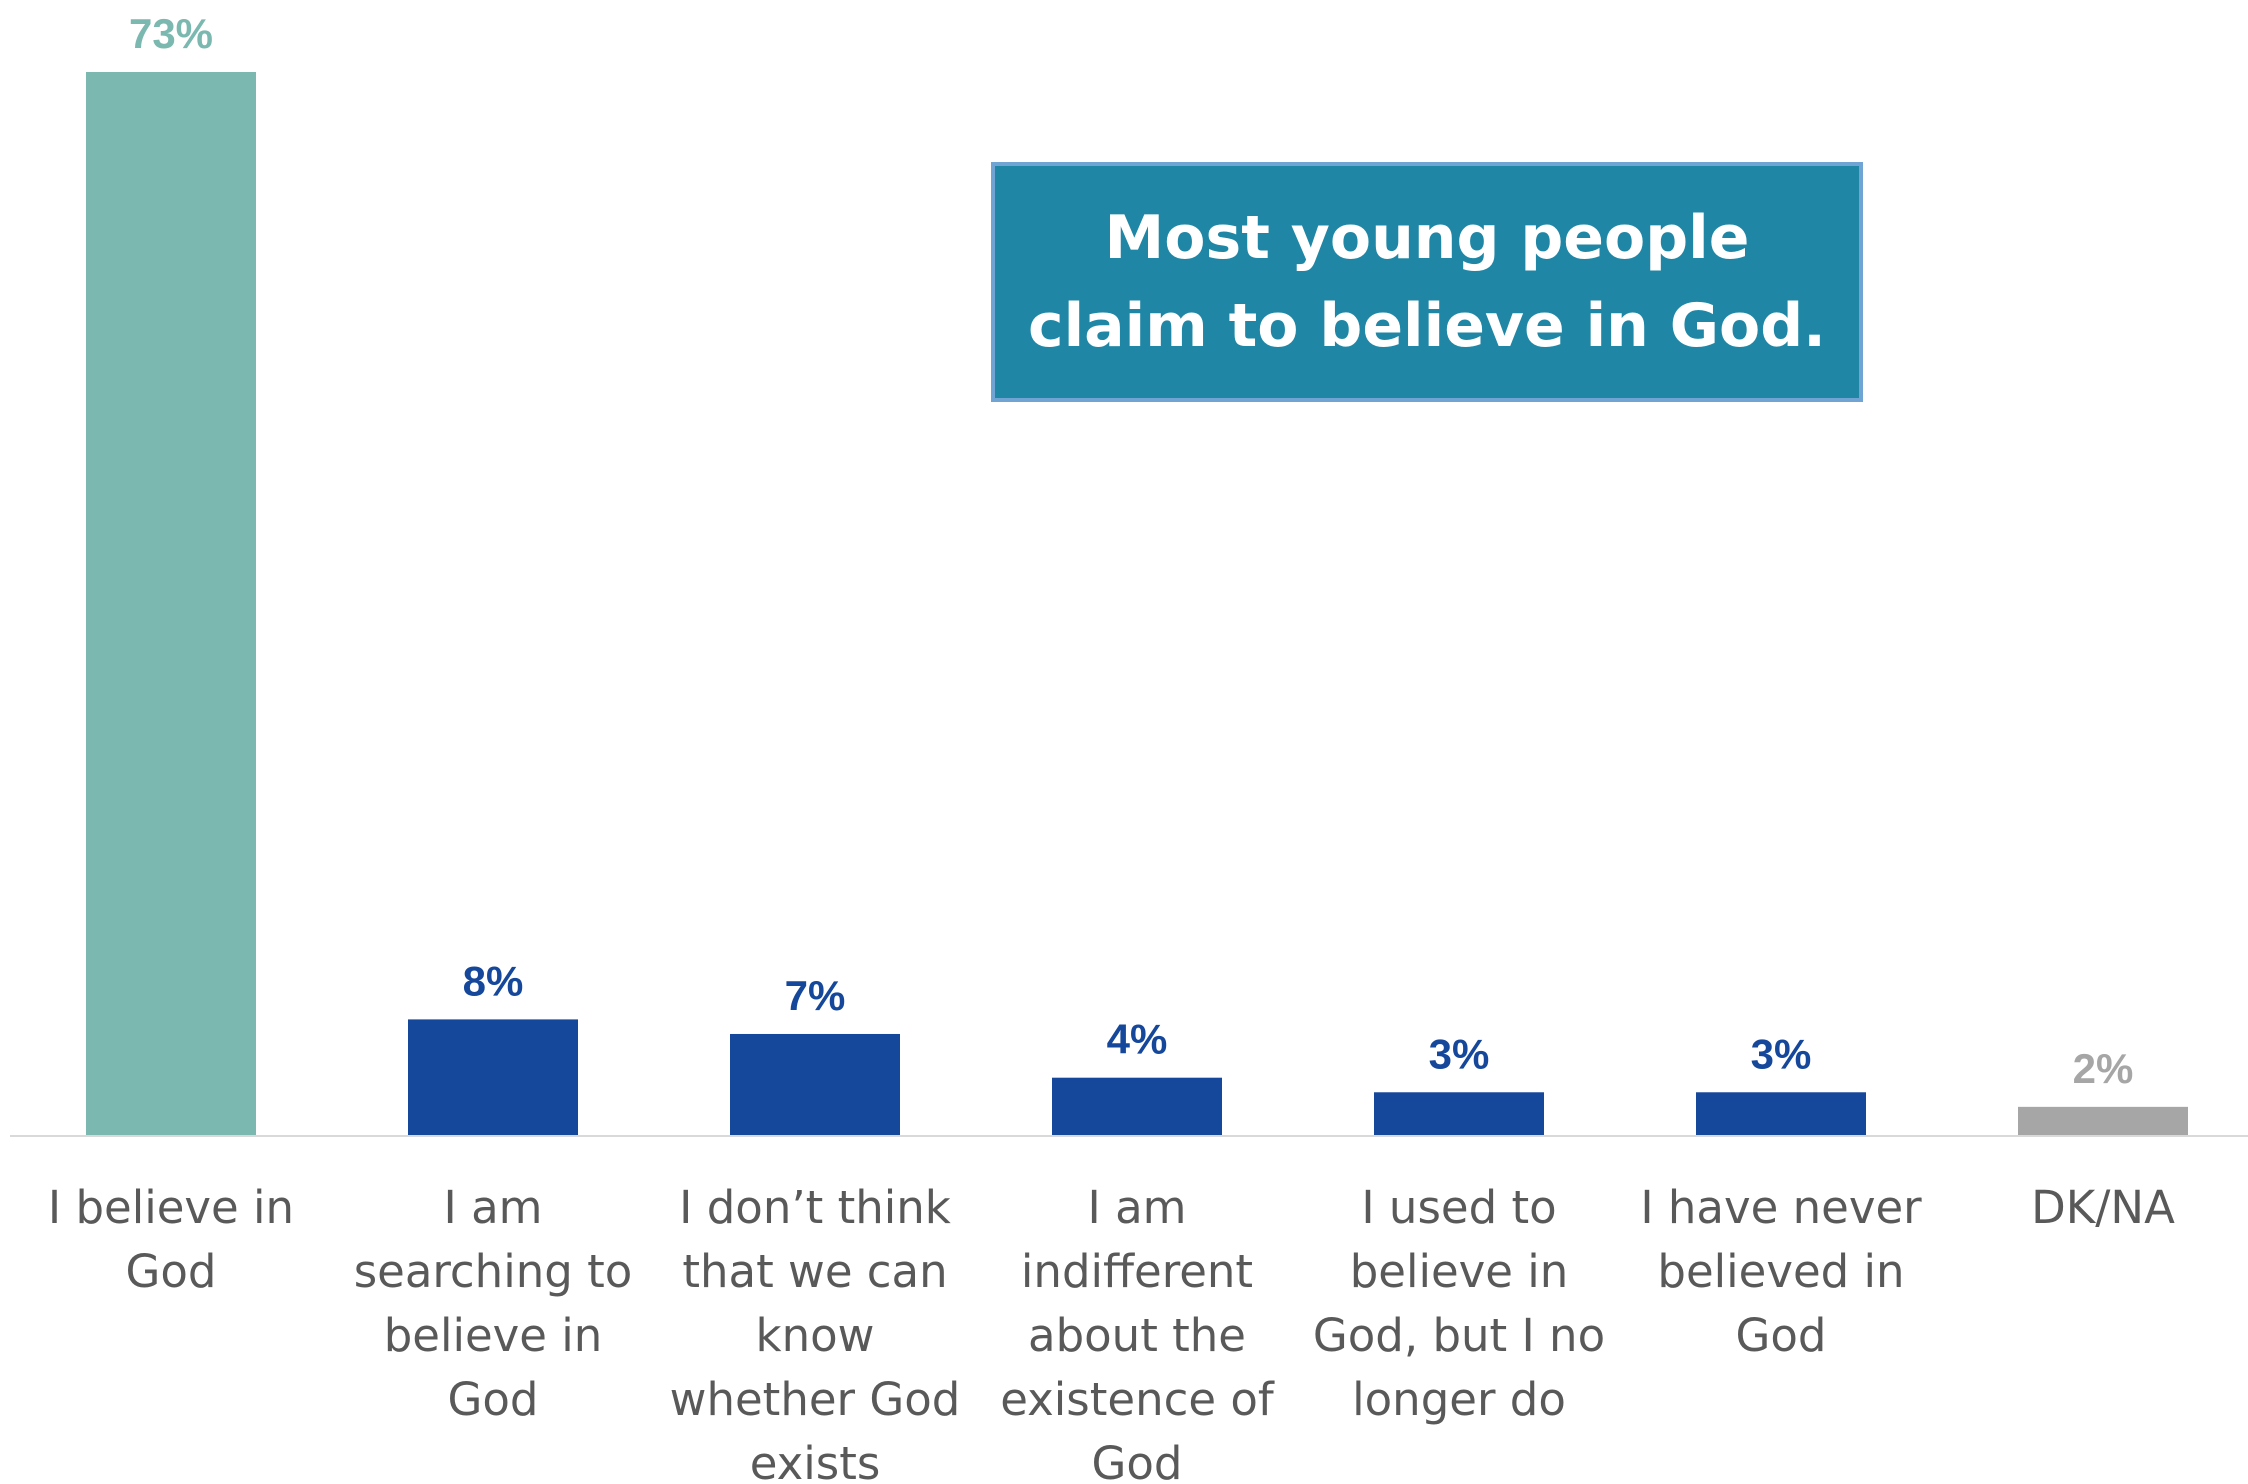 This screenshot has height=1484, width=2248. What do you see at coordinates (493, 980) in the screenshot?
I see `value-label-2: 8%` at bounding box center [493, 980].